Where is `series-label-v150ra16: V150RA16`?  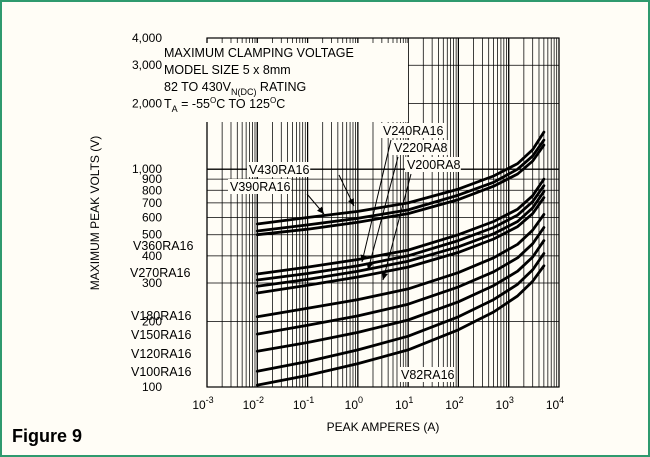 series-label-v150ra16: V150RA16 is located at coordinates (161, 335).